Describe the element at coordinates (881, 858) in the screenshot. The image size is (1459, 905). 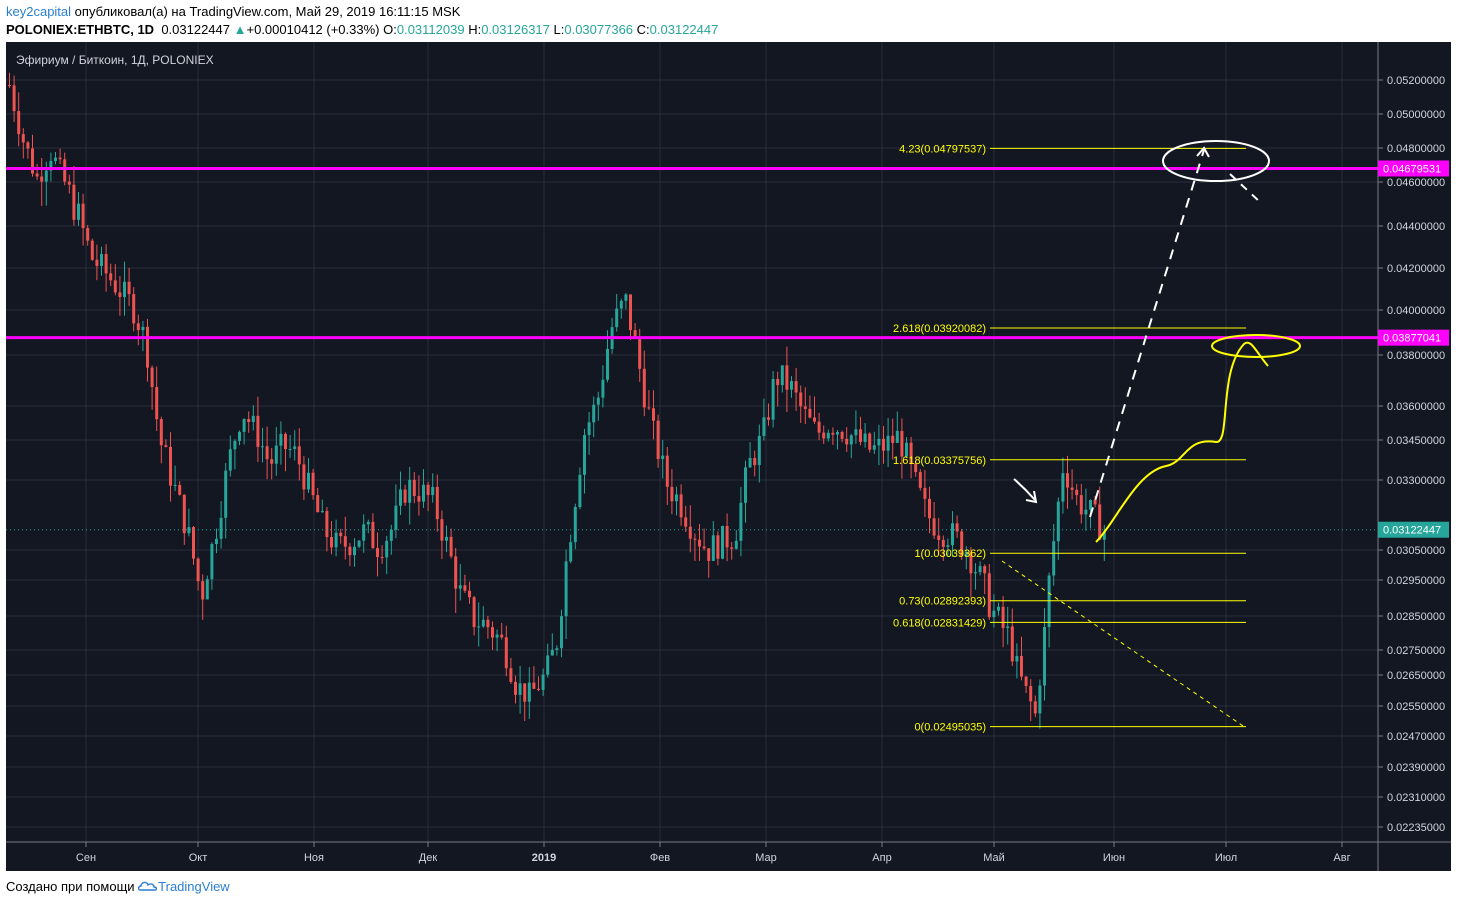
I see `x-tick-label: Апр` at that location.